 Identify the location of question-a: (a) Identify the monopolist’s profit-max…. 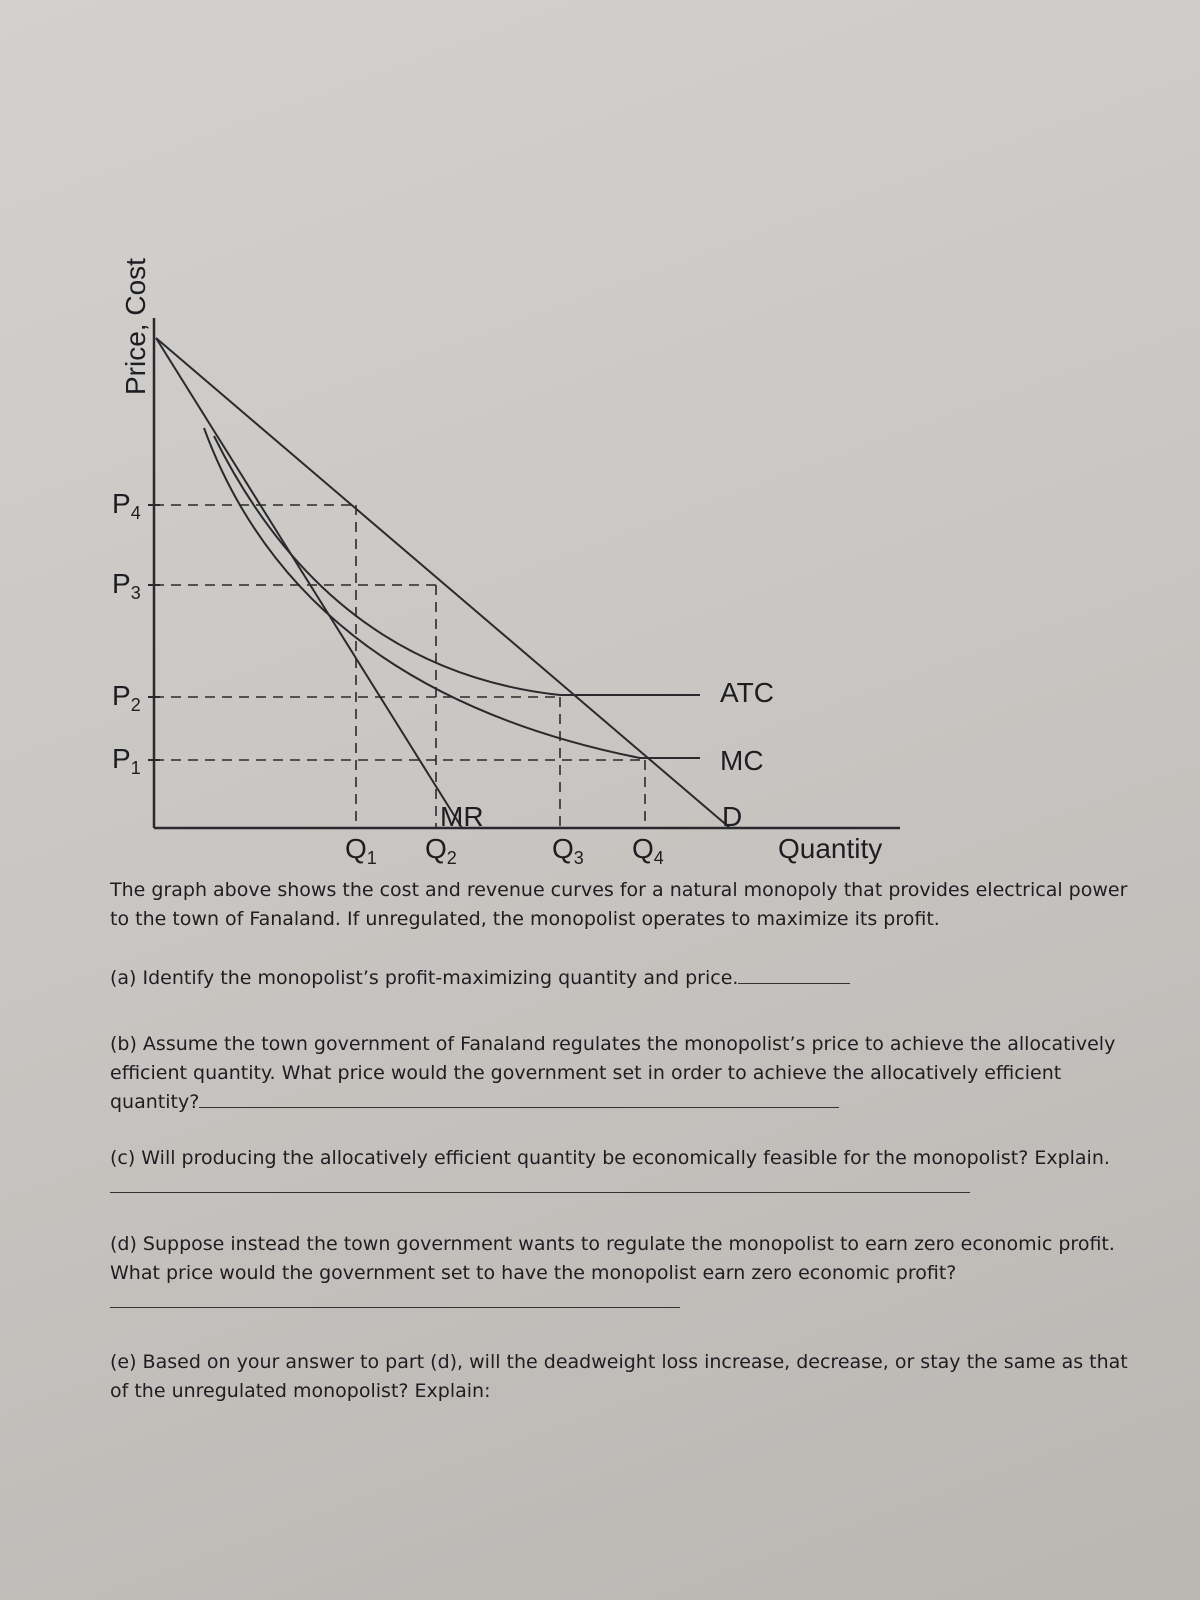
(630, 978).